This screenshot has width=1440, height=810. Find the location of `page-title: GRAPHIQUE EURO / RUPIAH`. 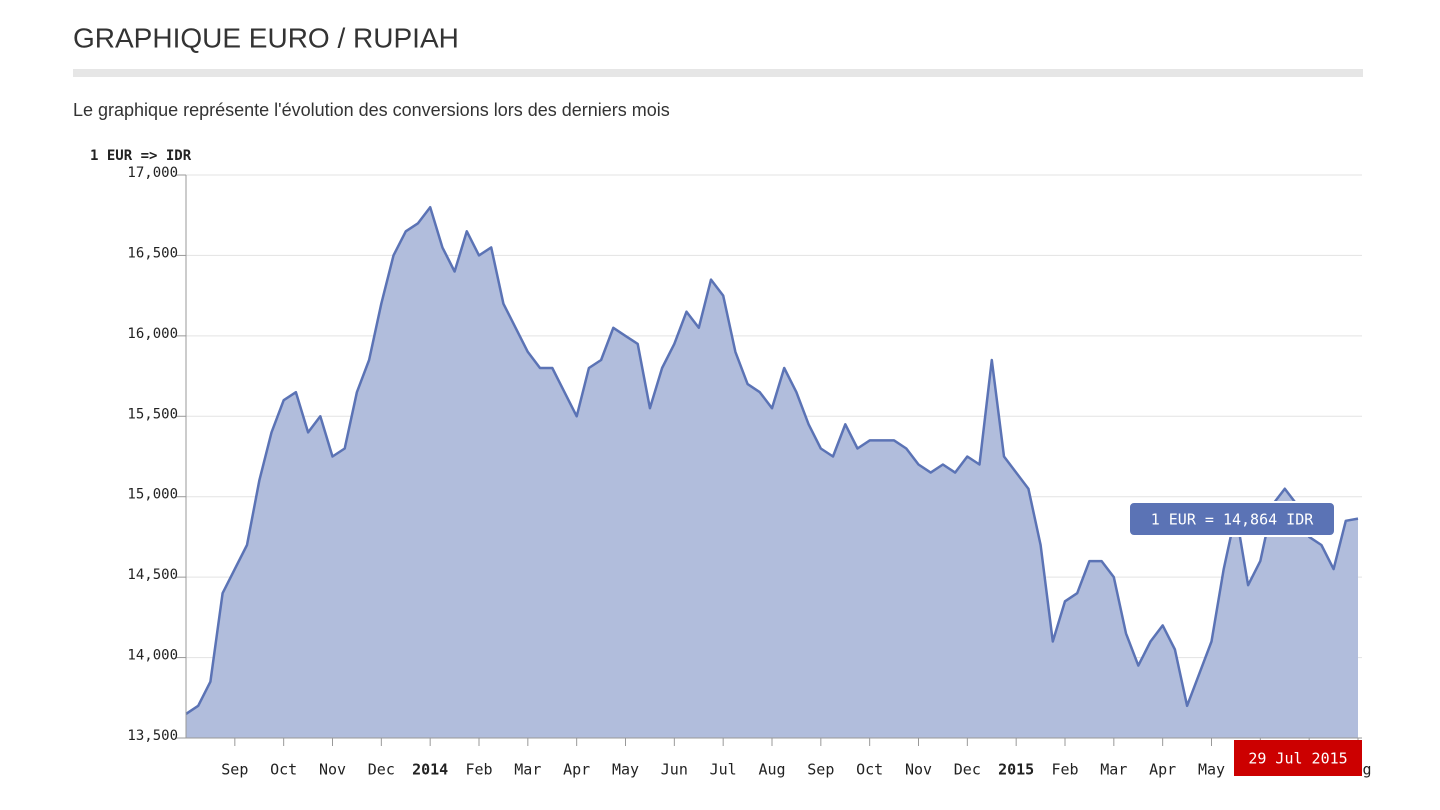

page-title: GRAPHIQUE EURO / RUPIAH is located at coordinates (266, 37).